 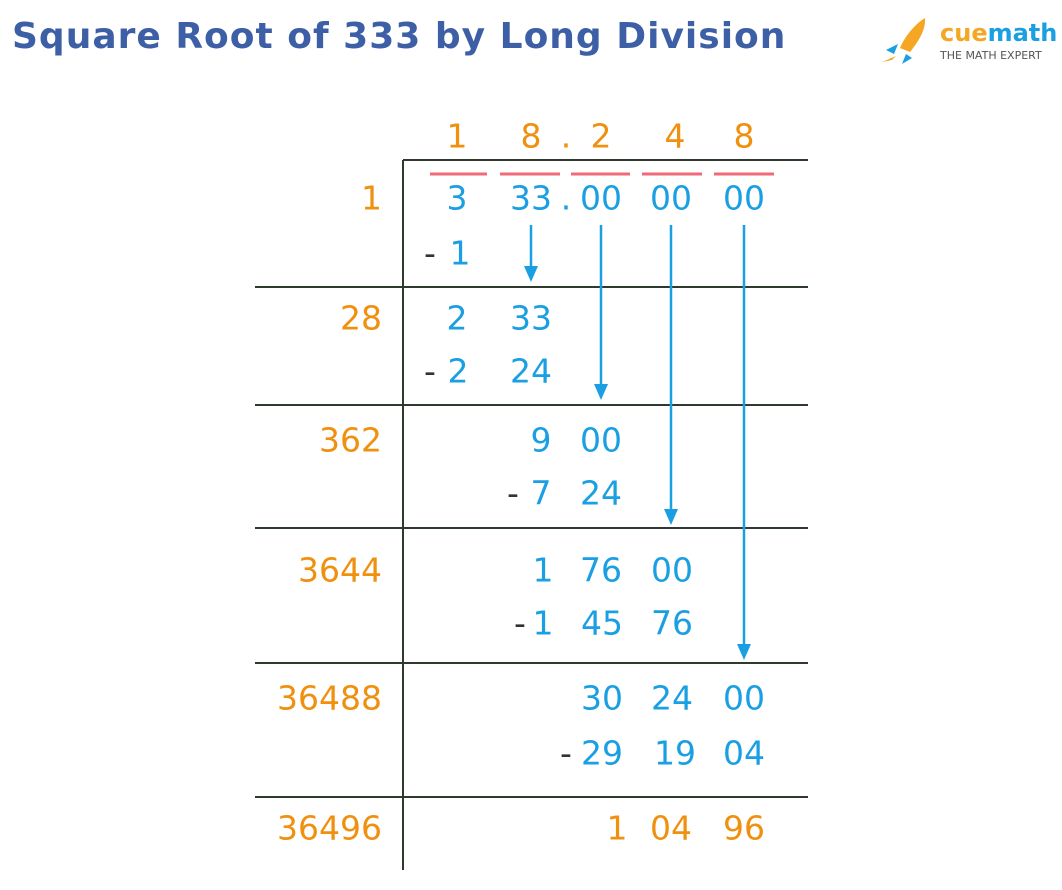 I want to click on quotient-digit: 4, so click(x=675, y=136).